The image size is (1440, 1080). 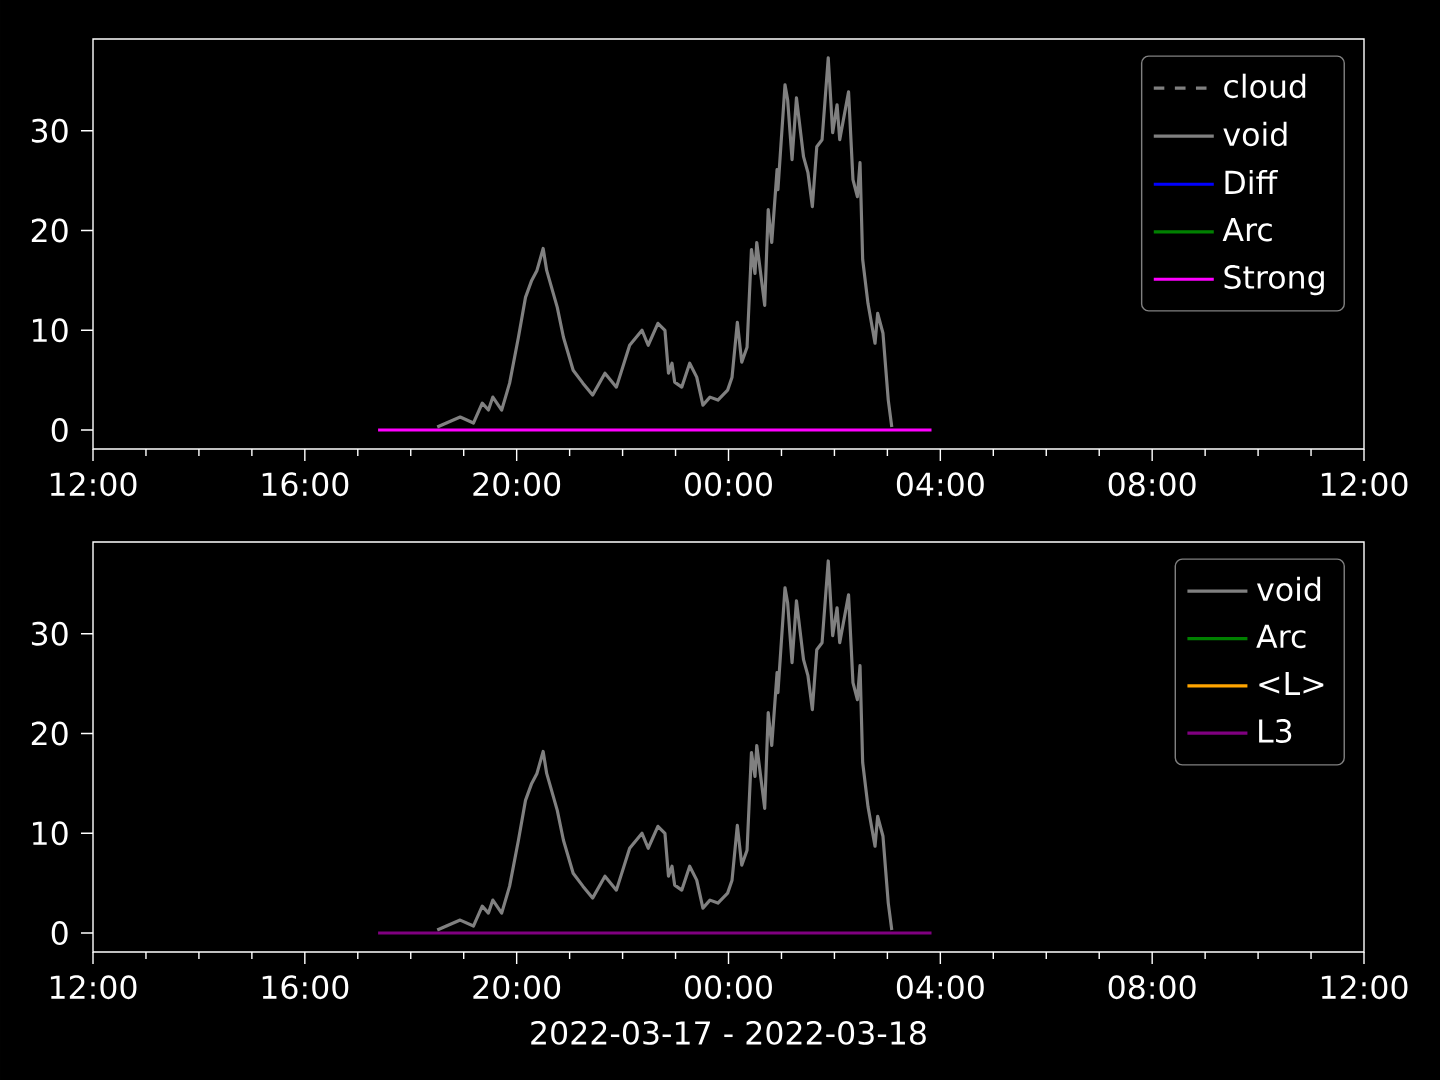 What do you see at coordinates (1275, 731) in the screenshot?
I see `legend-label: L3` at bounding box center [1275, 731].